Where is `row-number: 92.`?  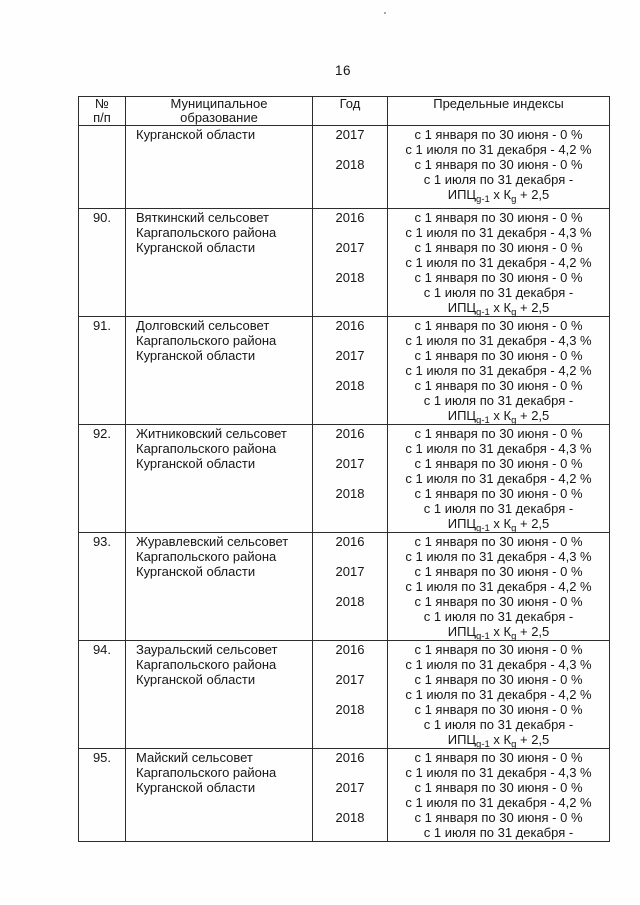
row-number: 92. is located at coordinates (102, 478).